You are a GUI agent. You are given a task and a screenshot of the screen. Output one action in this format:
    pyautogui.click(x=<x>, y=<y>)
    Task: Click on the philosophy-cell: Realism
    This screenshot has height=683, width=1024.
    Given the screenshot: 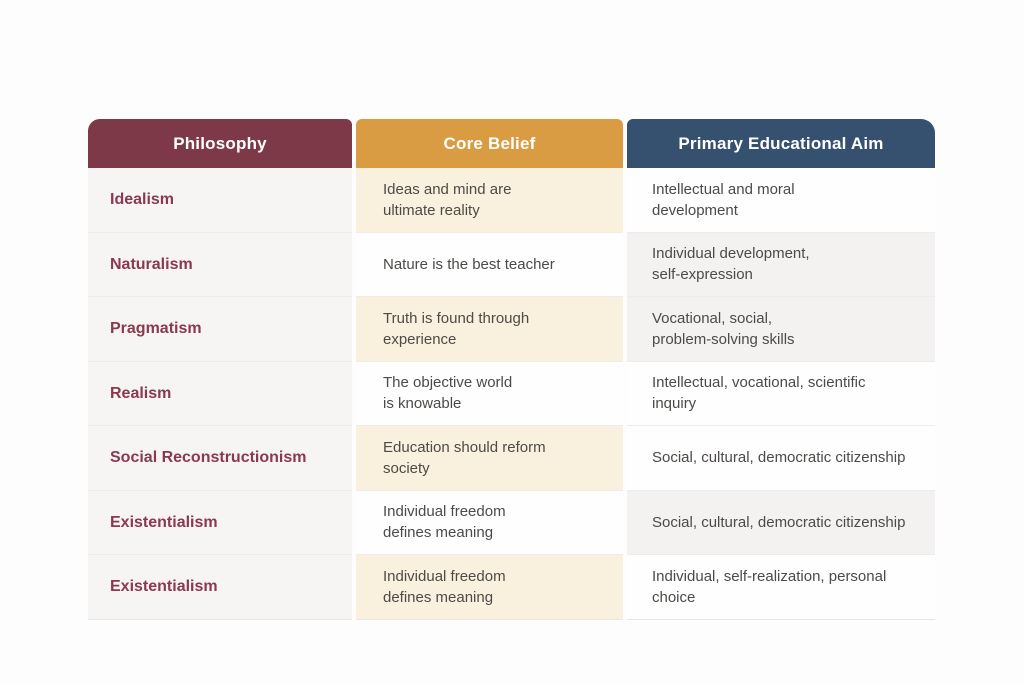 What is the action you would take?
    pyautogui.click(x=220, y=393)
    